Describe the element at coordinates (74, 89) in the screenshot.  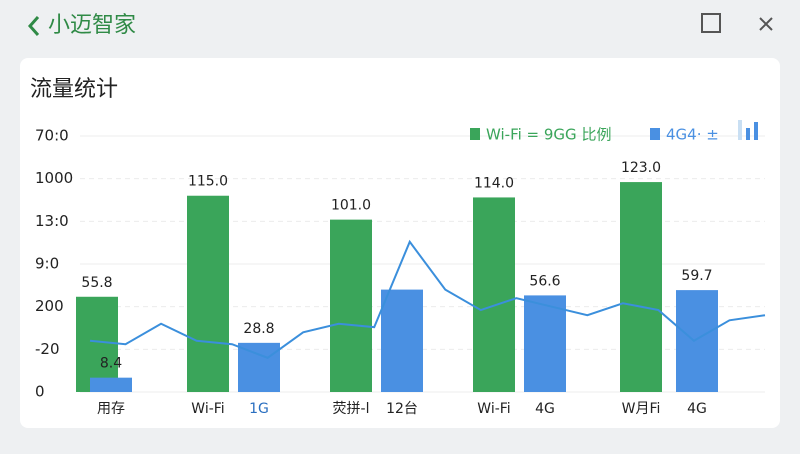
I see `card-title: 流量统计` at that location.